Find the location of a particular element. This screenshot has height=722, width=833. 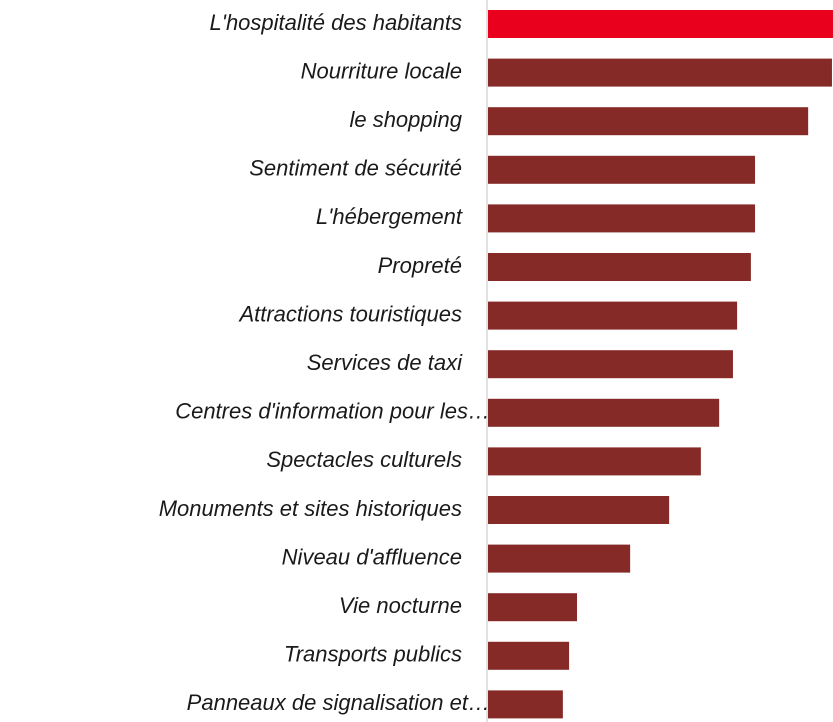

category-label: Nourriture locale is located at coordinates (381, 70).